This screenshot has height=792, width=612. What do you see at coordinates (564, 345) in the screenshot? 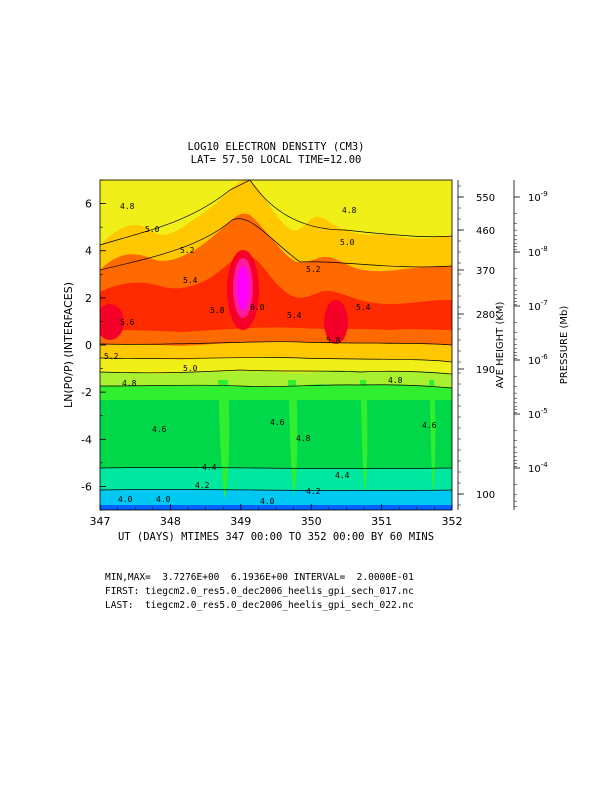
I see `pressure-axis-label: PRESSURE (Mb)` at bounding box center [564, 345].